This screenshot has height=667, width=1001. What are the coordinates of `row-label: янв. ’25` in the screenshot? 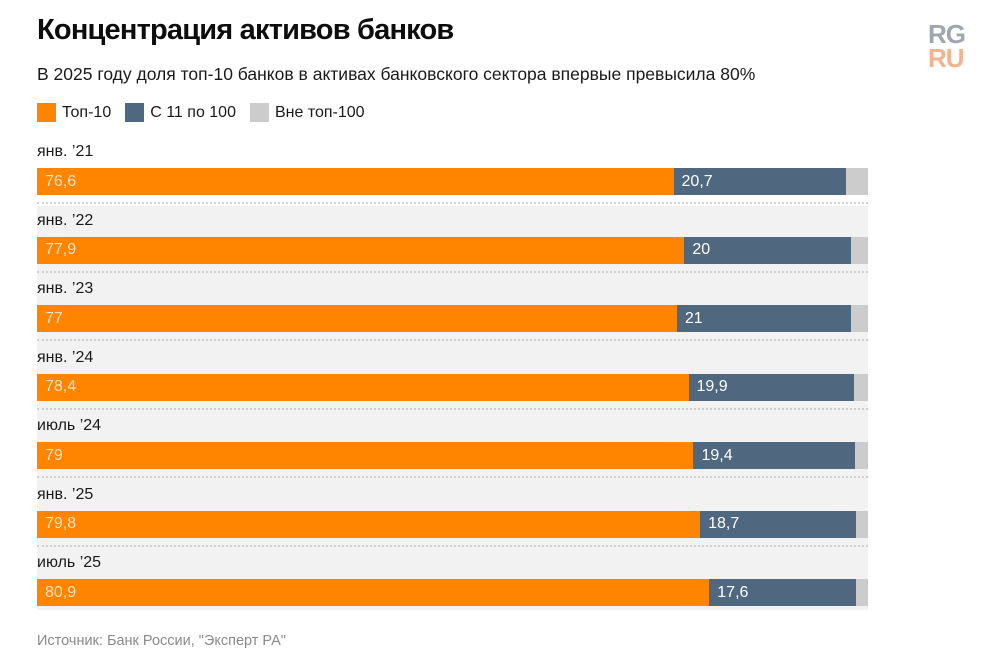 It's located at (65, 494).